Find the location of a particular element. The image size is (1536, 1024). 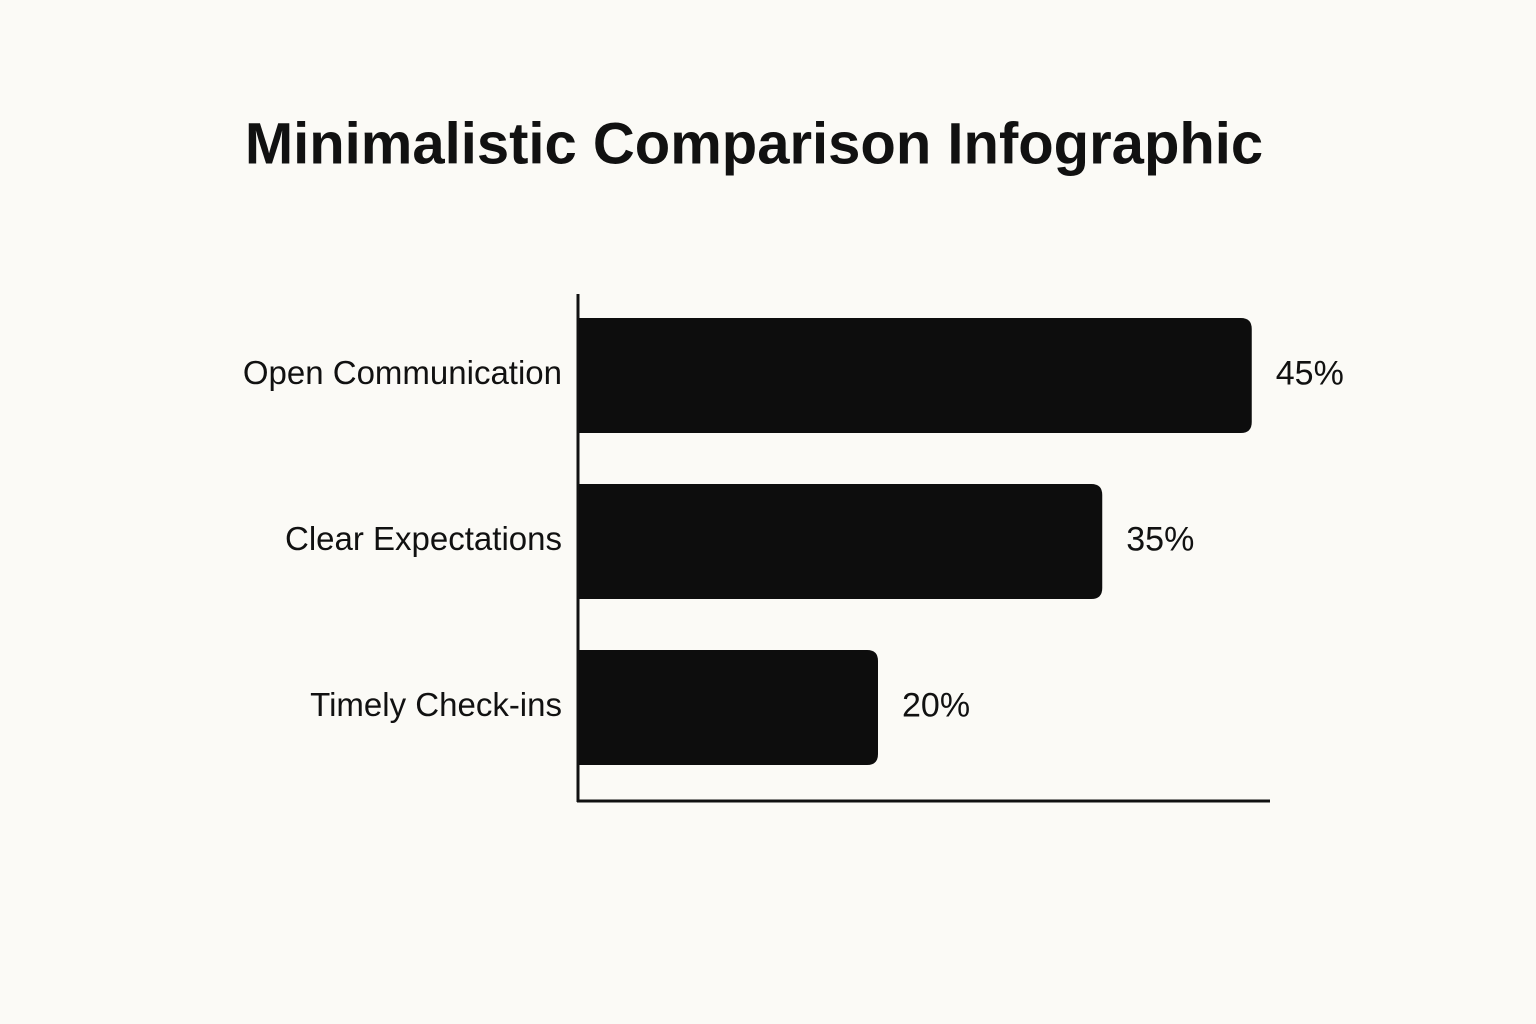

value-label: 20% is located at coordinates (936, 705).